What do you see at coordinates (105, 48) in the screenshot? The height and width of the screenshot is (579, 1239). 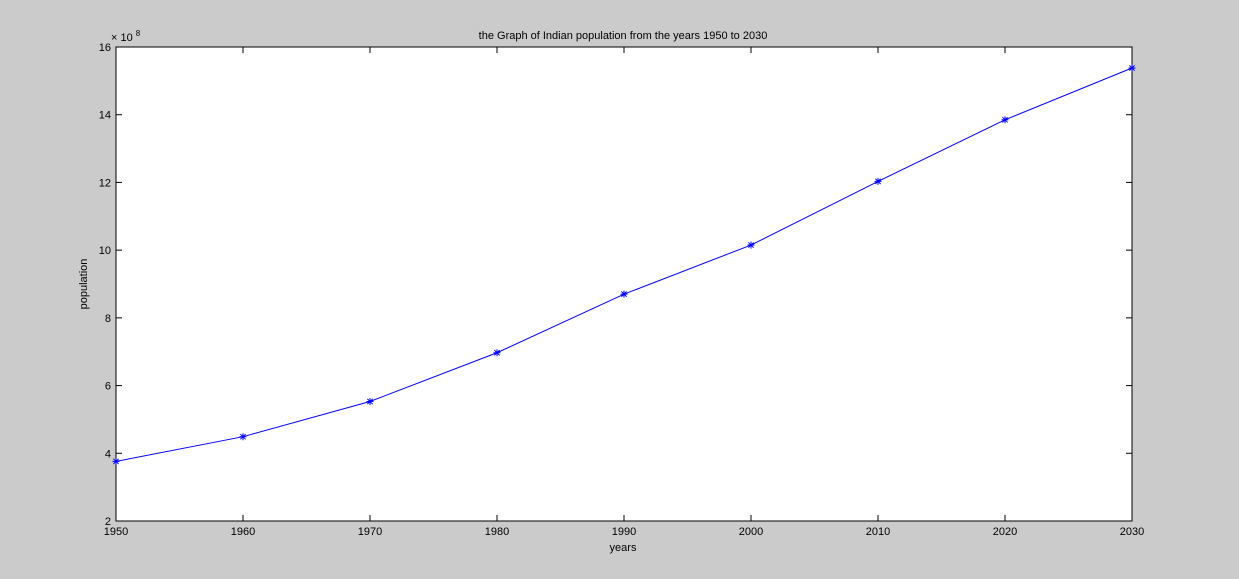 I see `y-tick-label: 16` at bounding box center [105, 48].